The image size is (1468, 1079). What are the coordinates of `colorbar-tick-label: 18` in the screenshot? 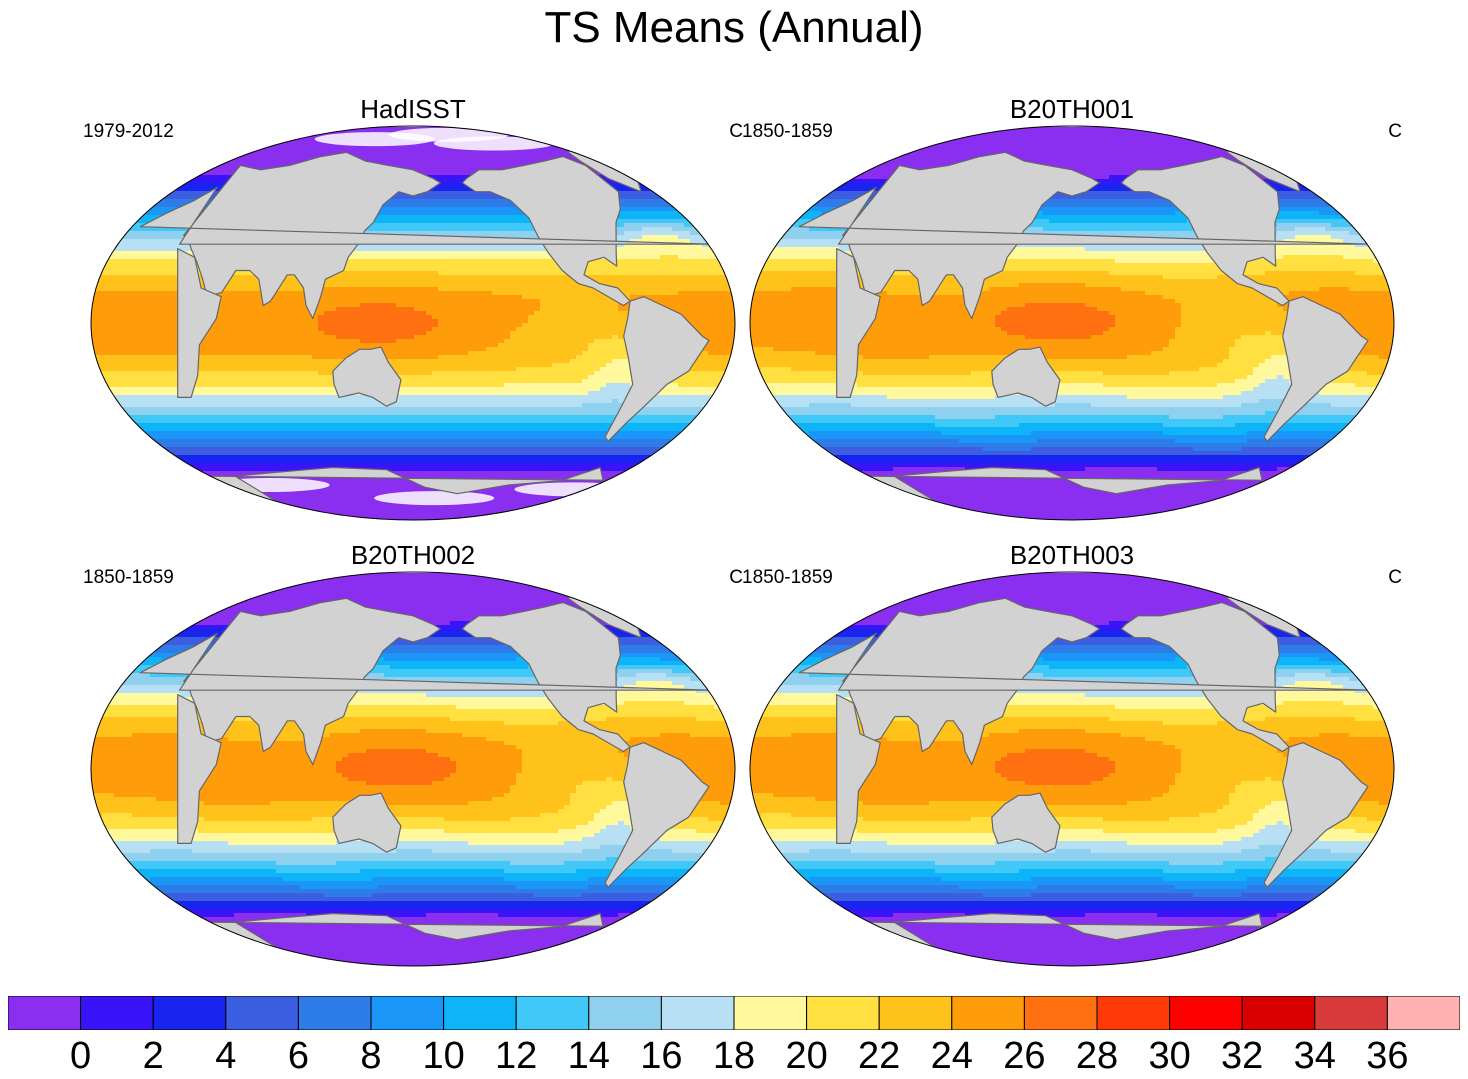 It's located at (734, 1056).